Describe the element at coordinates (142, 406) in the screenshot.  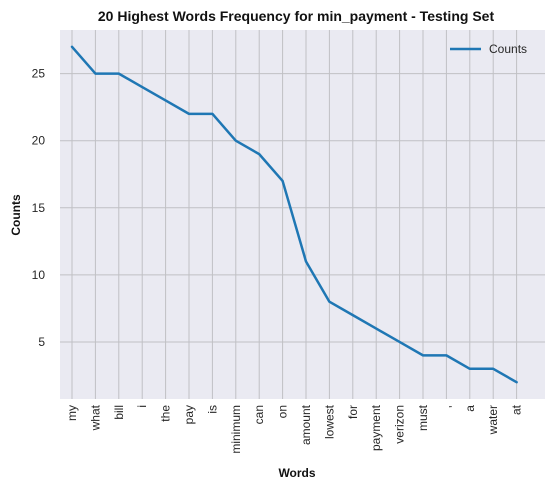
I see `x-tick-label: i` at that location.